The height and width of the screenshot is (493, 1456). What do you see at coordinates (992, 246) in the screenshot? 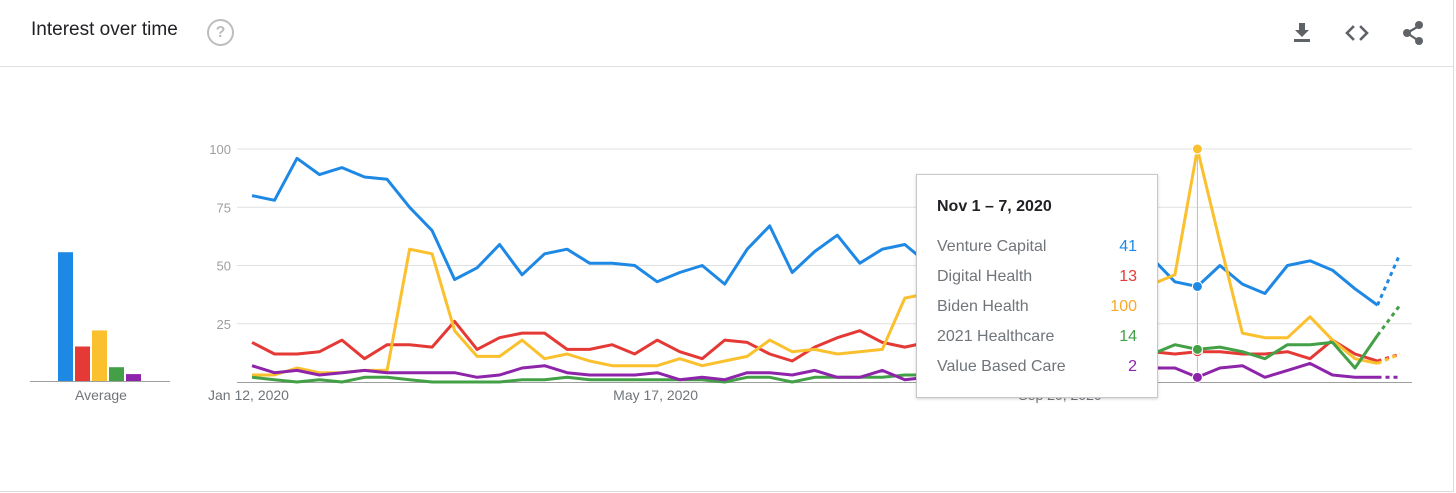
I see `tooltip-series-name: Venture Capital` at bounding box center [992, 246].